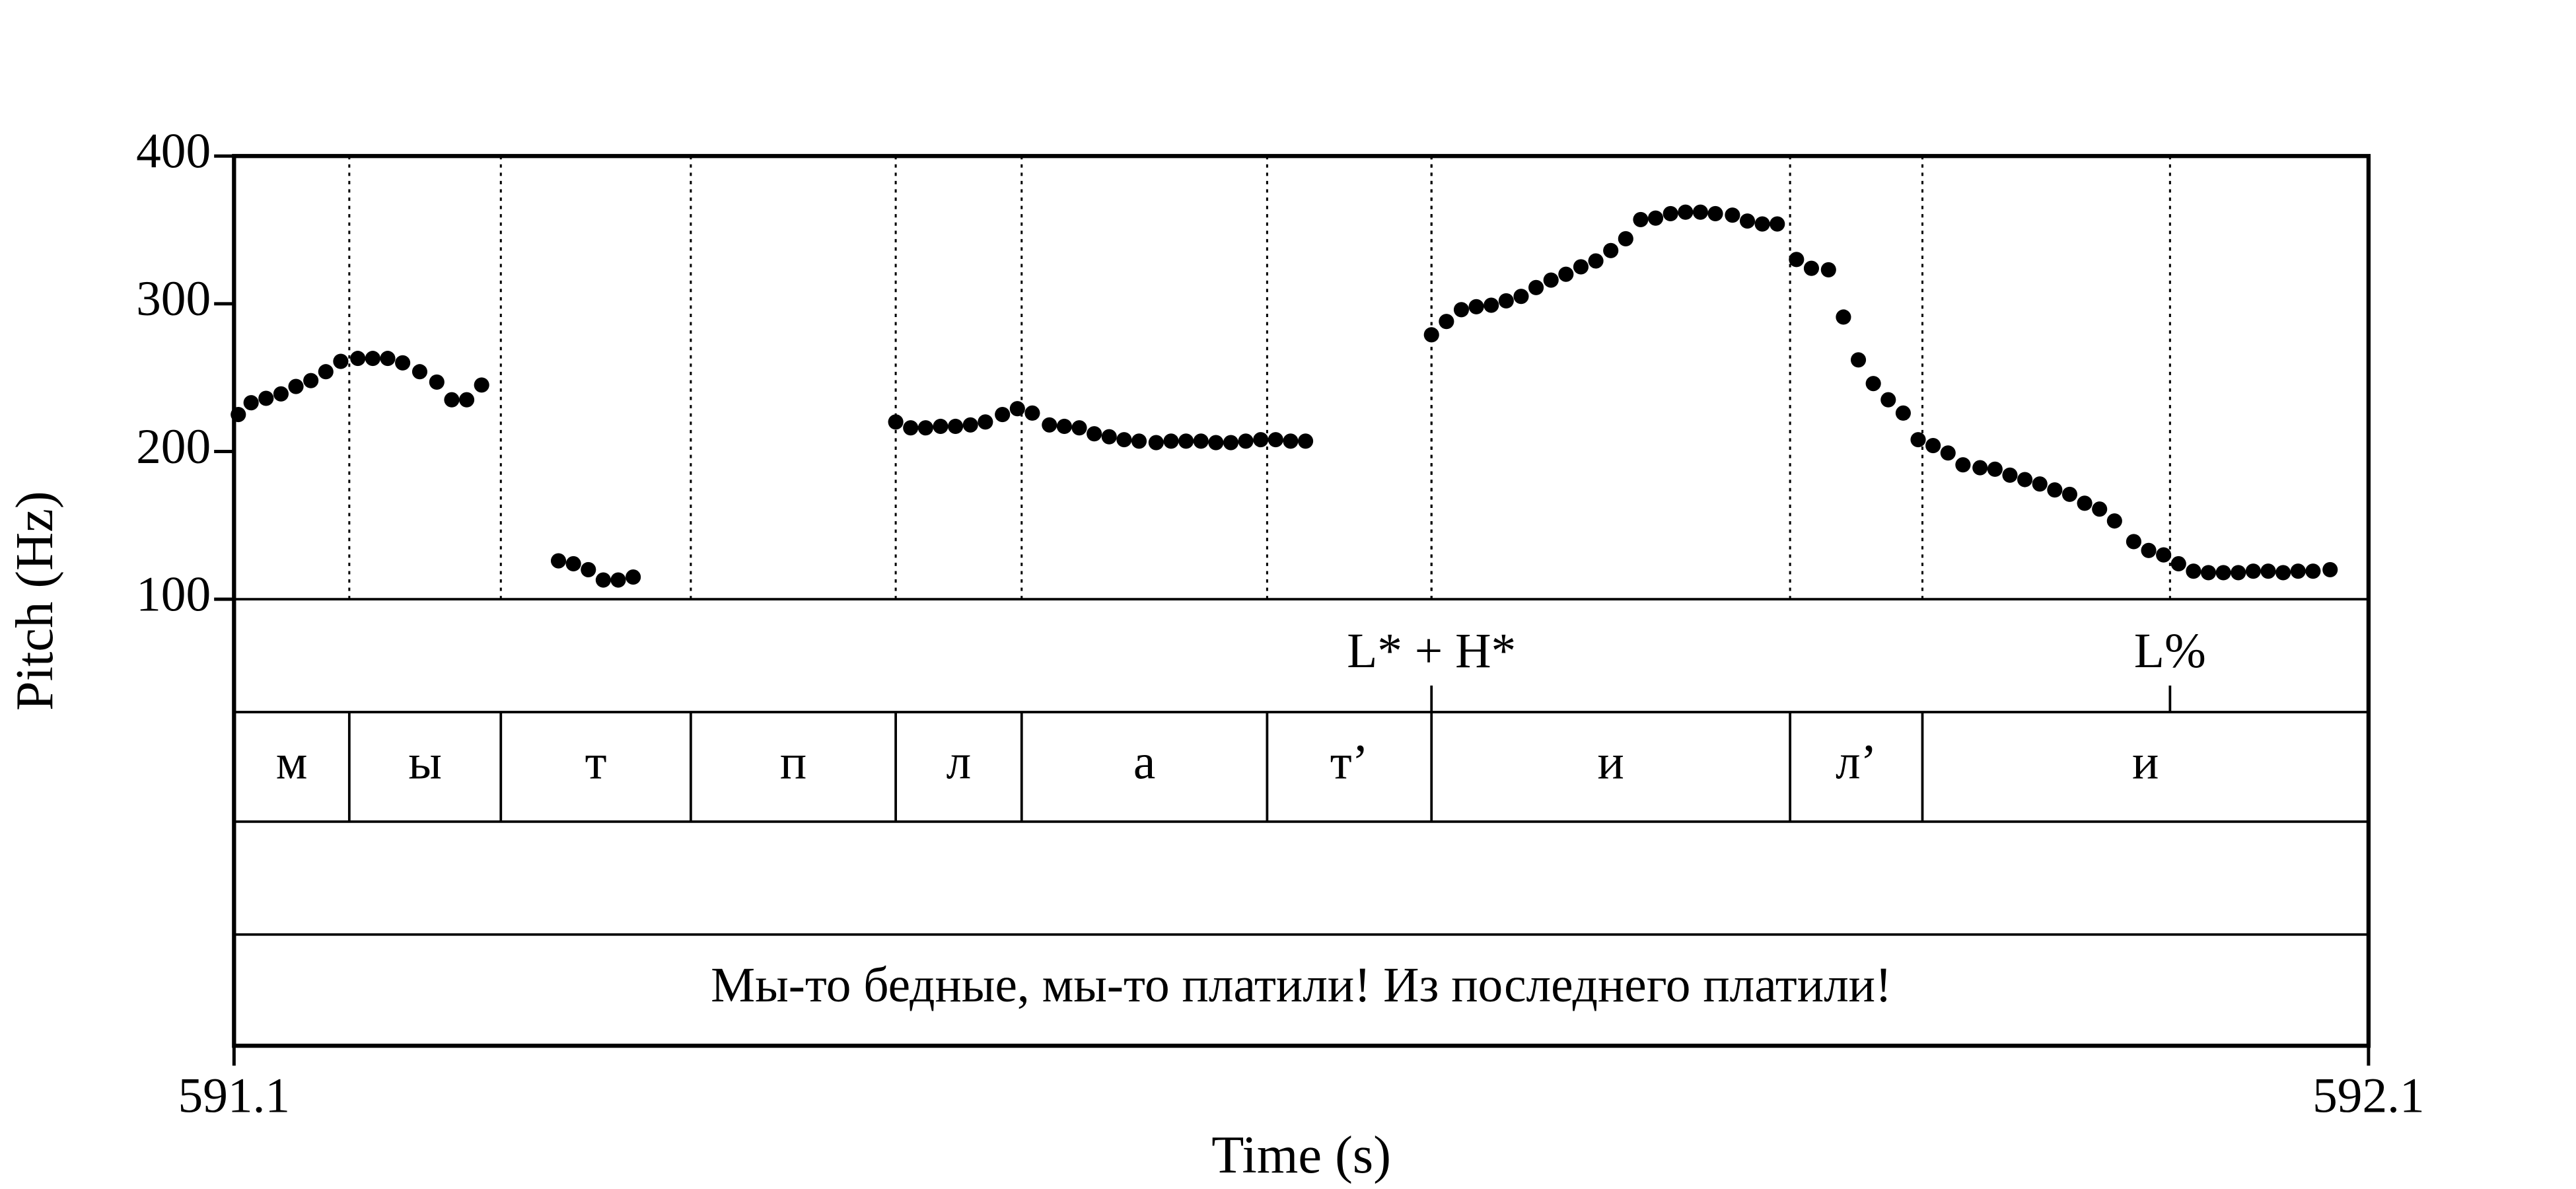  I want to click on interval-label: л, so click(959, 762).